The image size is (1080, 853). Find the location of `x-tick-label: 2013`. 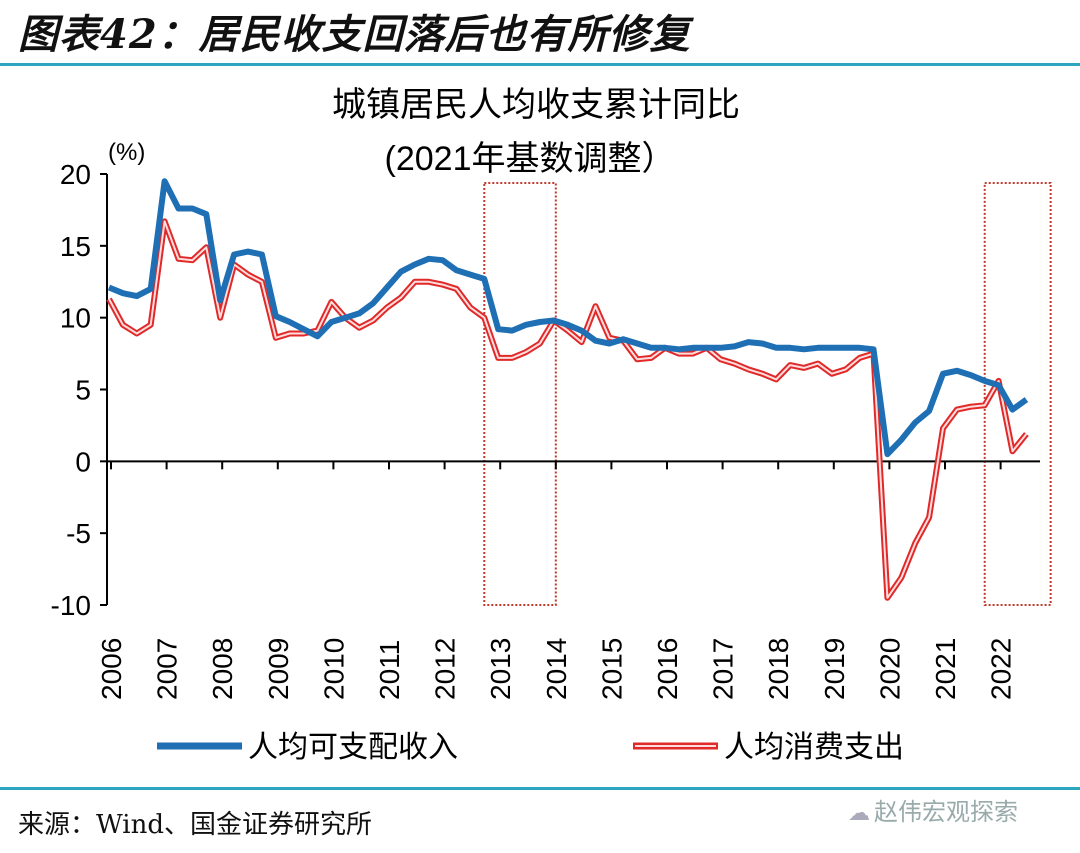

x-tick-label: 2013 is located at coordinates (500, 669).